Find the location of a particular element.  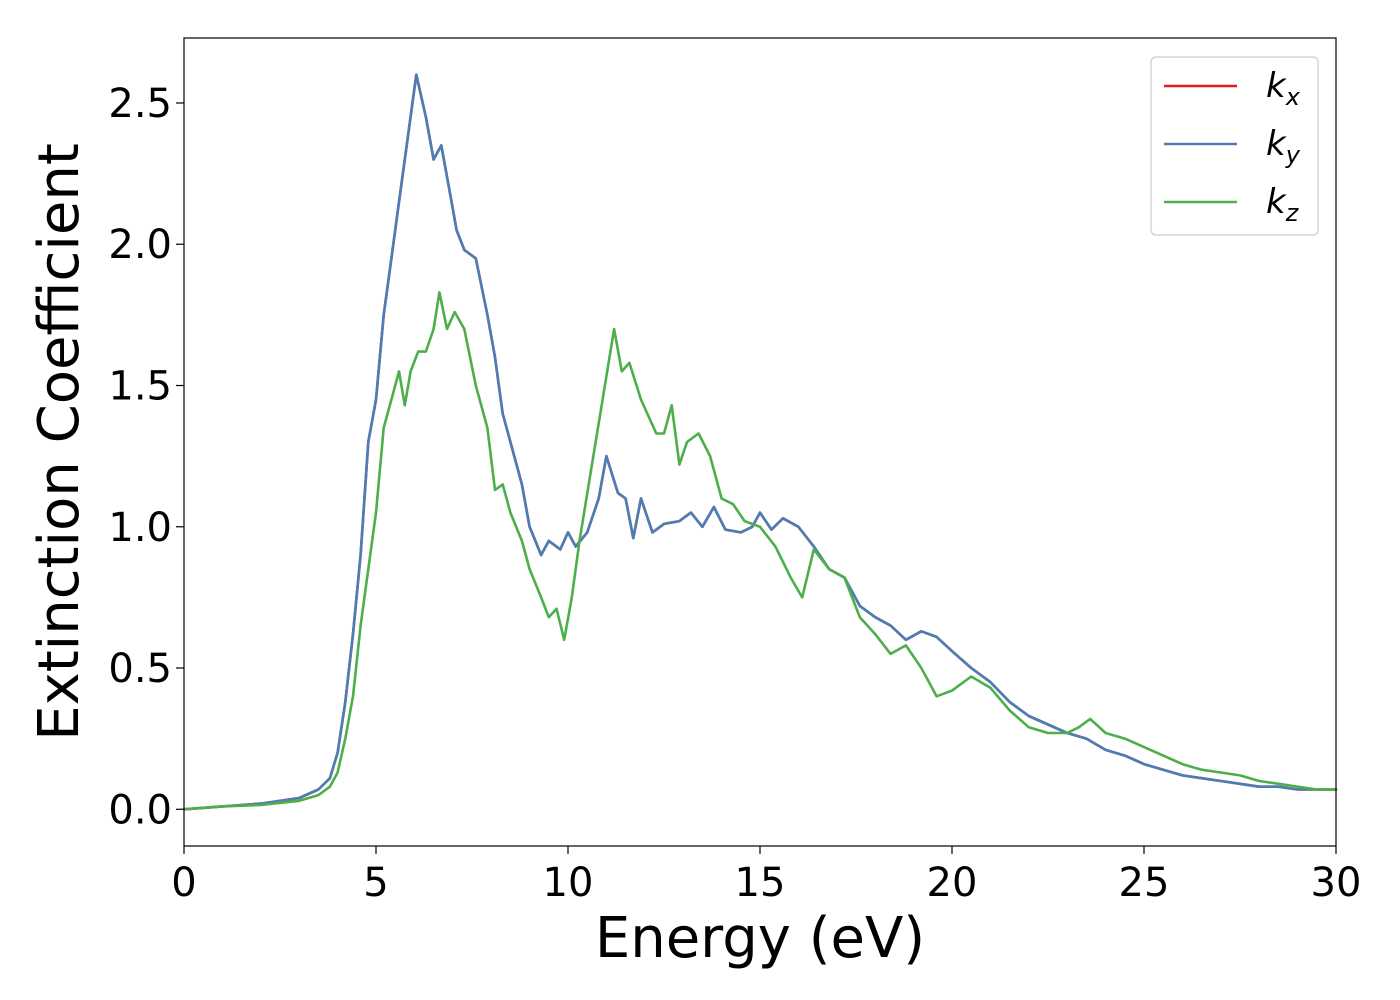

legend-label-k_z: kz is located at coordinates (1283, 204).